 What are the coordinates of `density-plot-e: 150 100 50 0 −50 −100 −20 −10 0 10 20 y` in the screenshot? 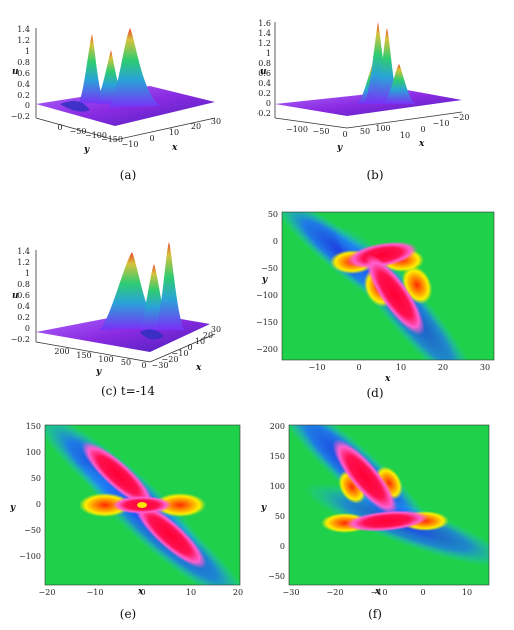 It's located at (126, 509).